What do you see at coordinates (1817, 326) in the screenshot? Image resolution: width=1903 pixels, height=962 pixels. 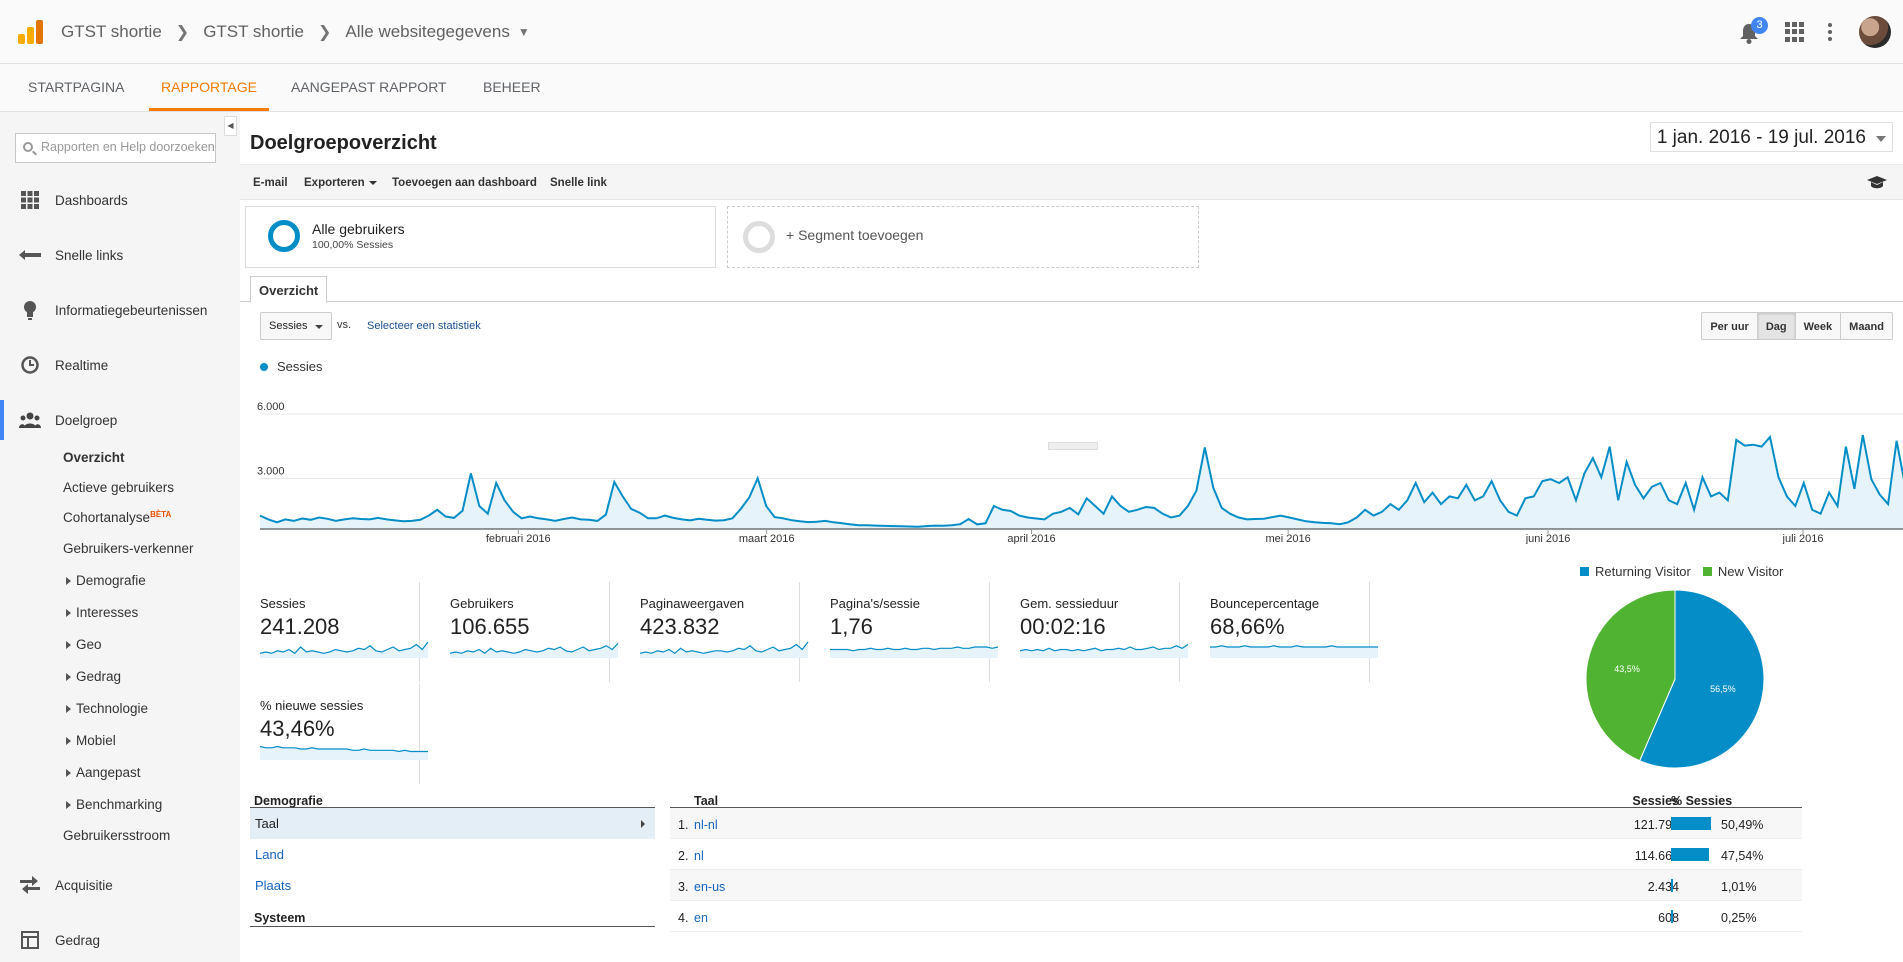 I see `granularity-week: Week` at bounding box center [1817, 326].